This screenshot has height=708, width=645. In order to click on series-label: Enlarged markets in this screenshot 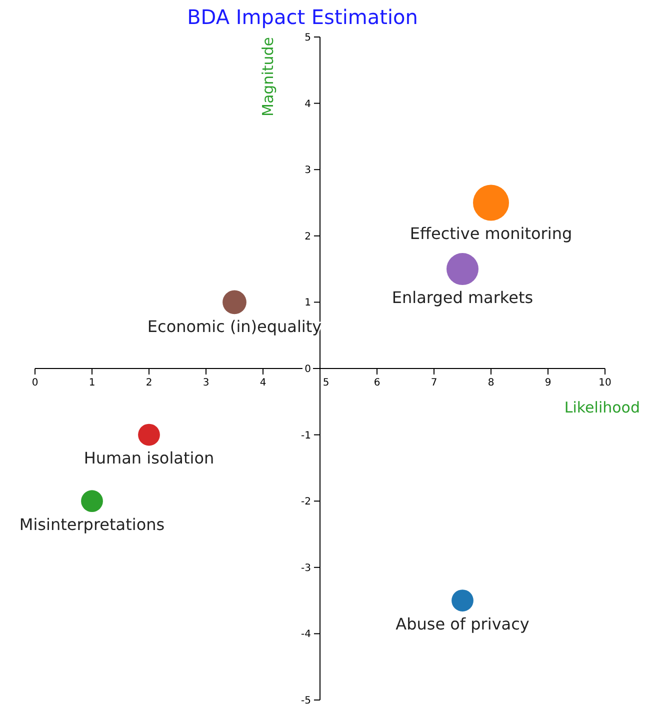, I will do `click(463, 298)`.